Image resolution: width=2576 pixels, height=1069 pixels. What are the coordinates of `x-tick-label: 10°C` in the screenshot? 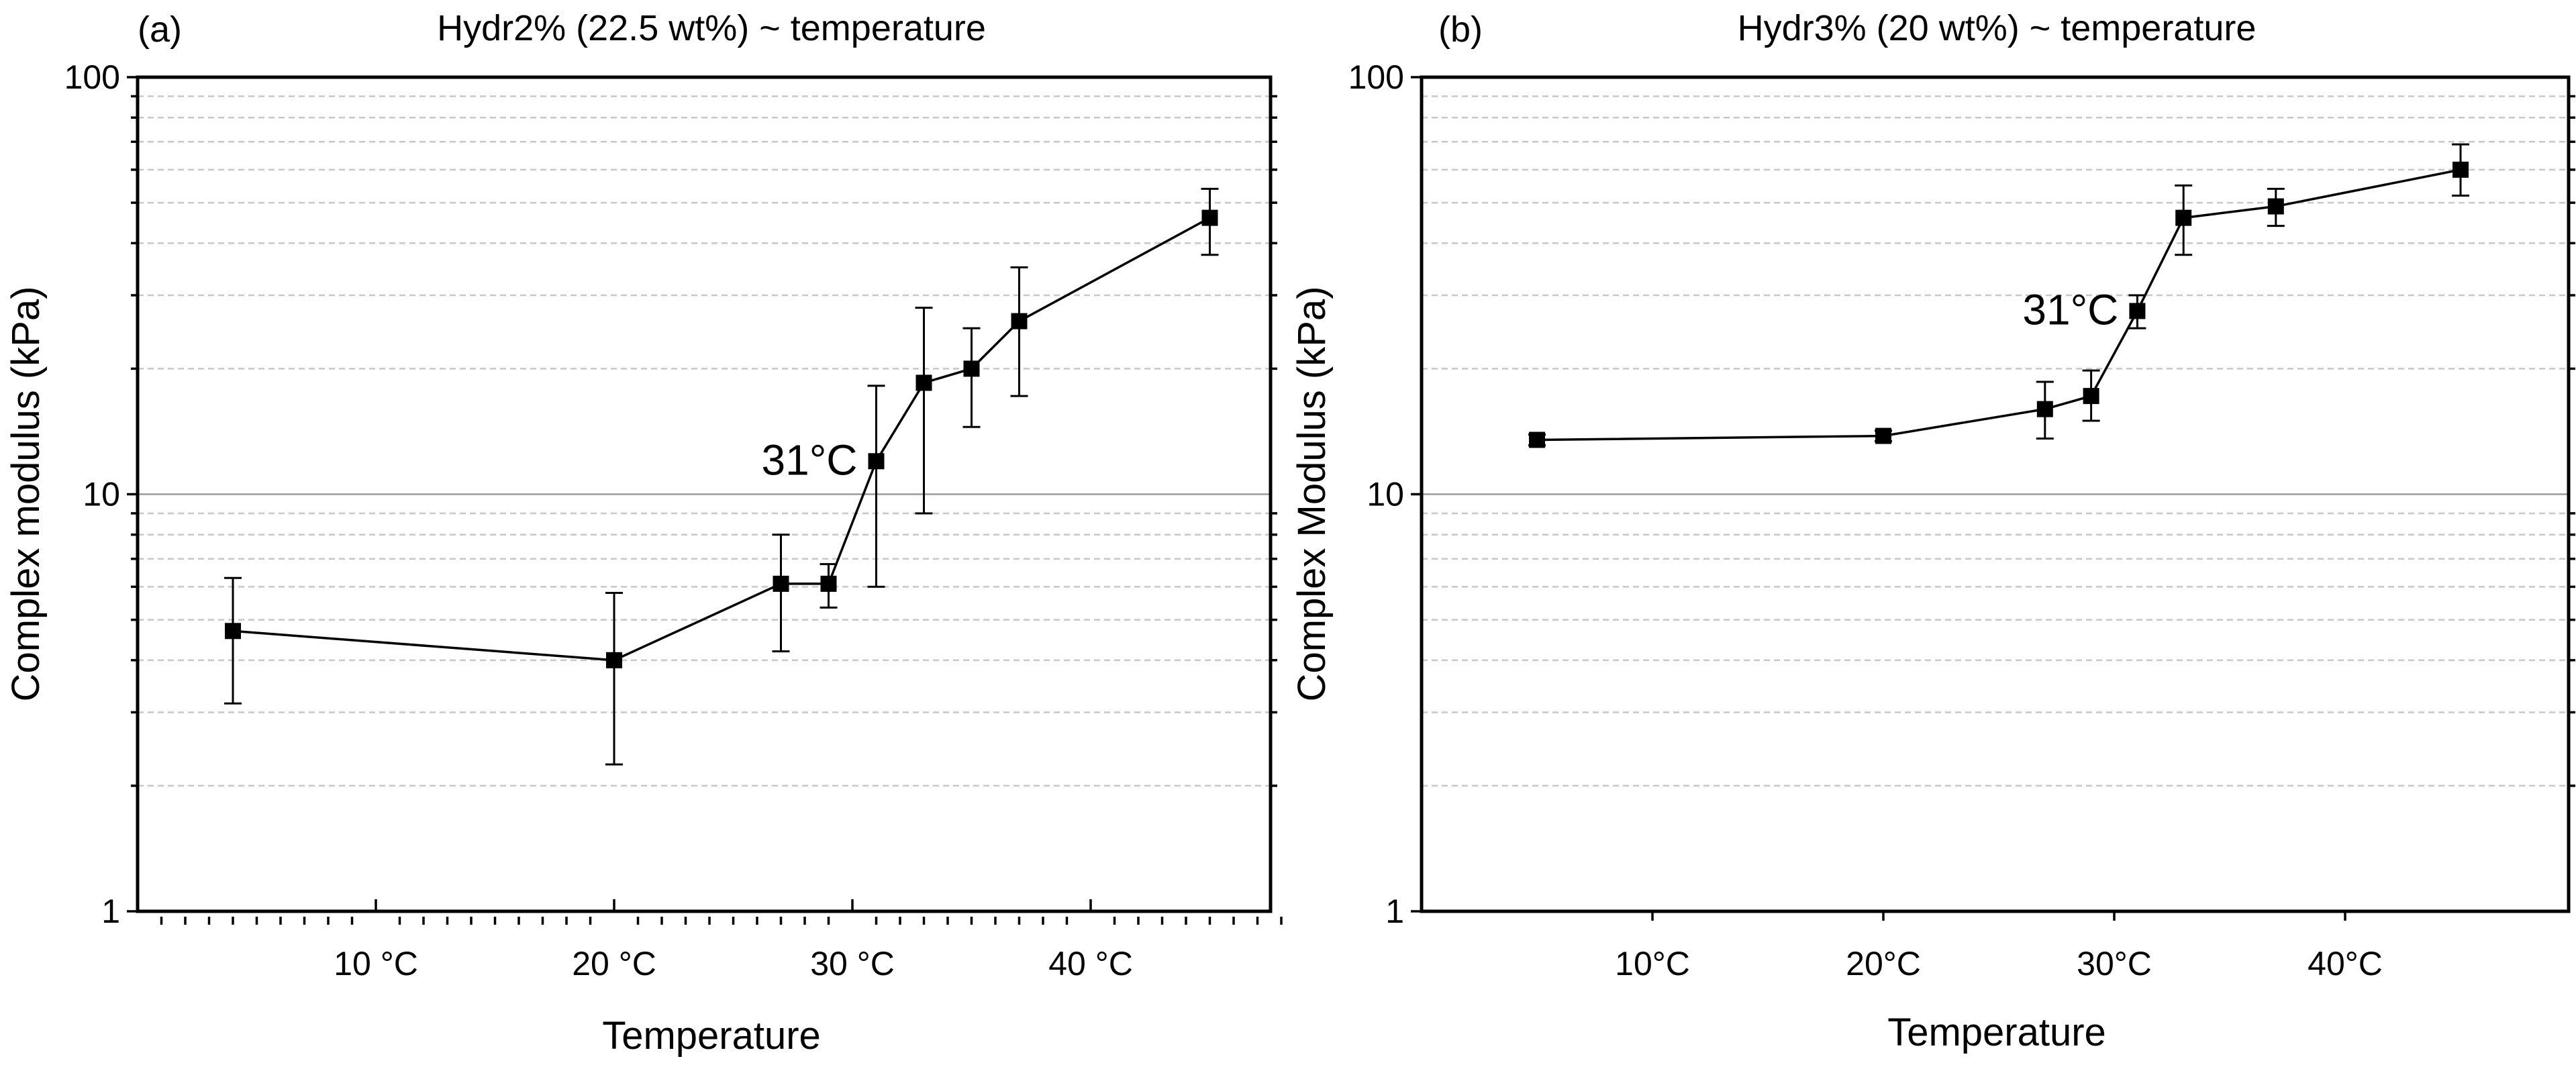 It's located at (1652, 964).